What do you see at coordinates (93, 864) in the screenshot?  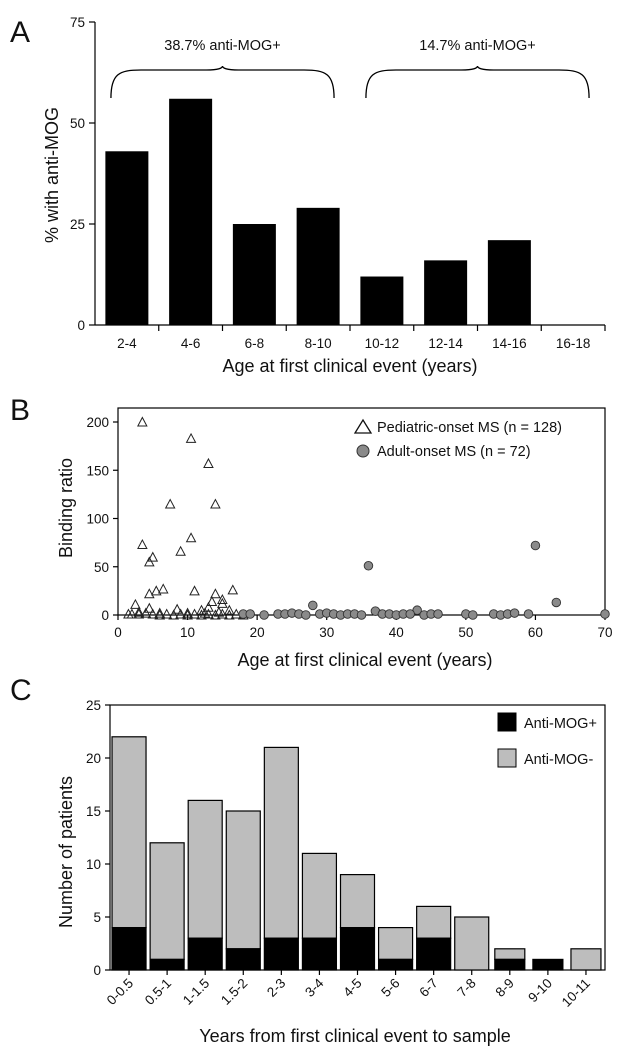 I see `panel-c-y-tick-label: 10` at bounding box center [93, 864].